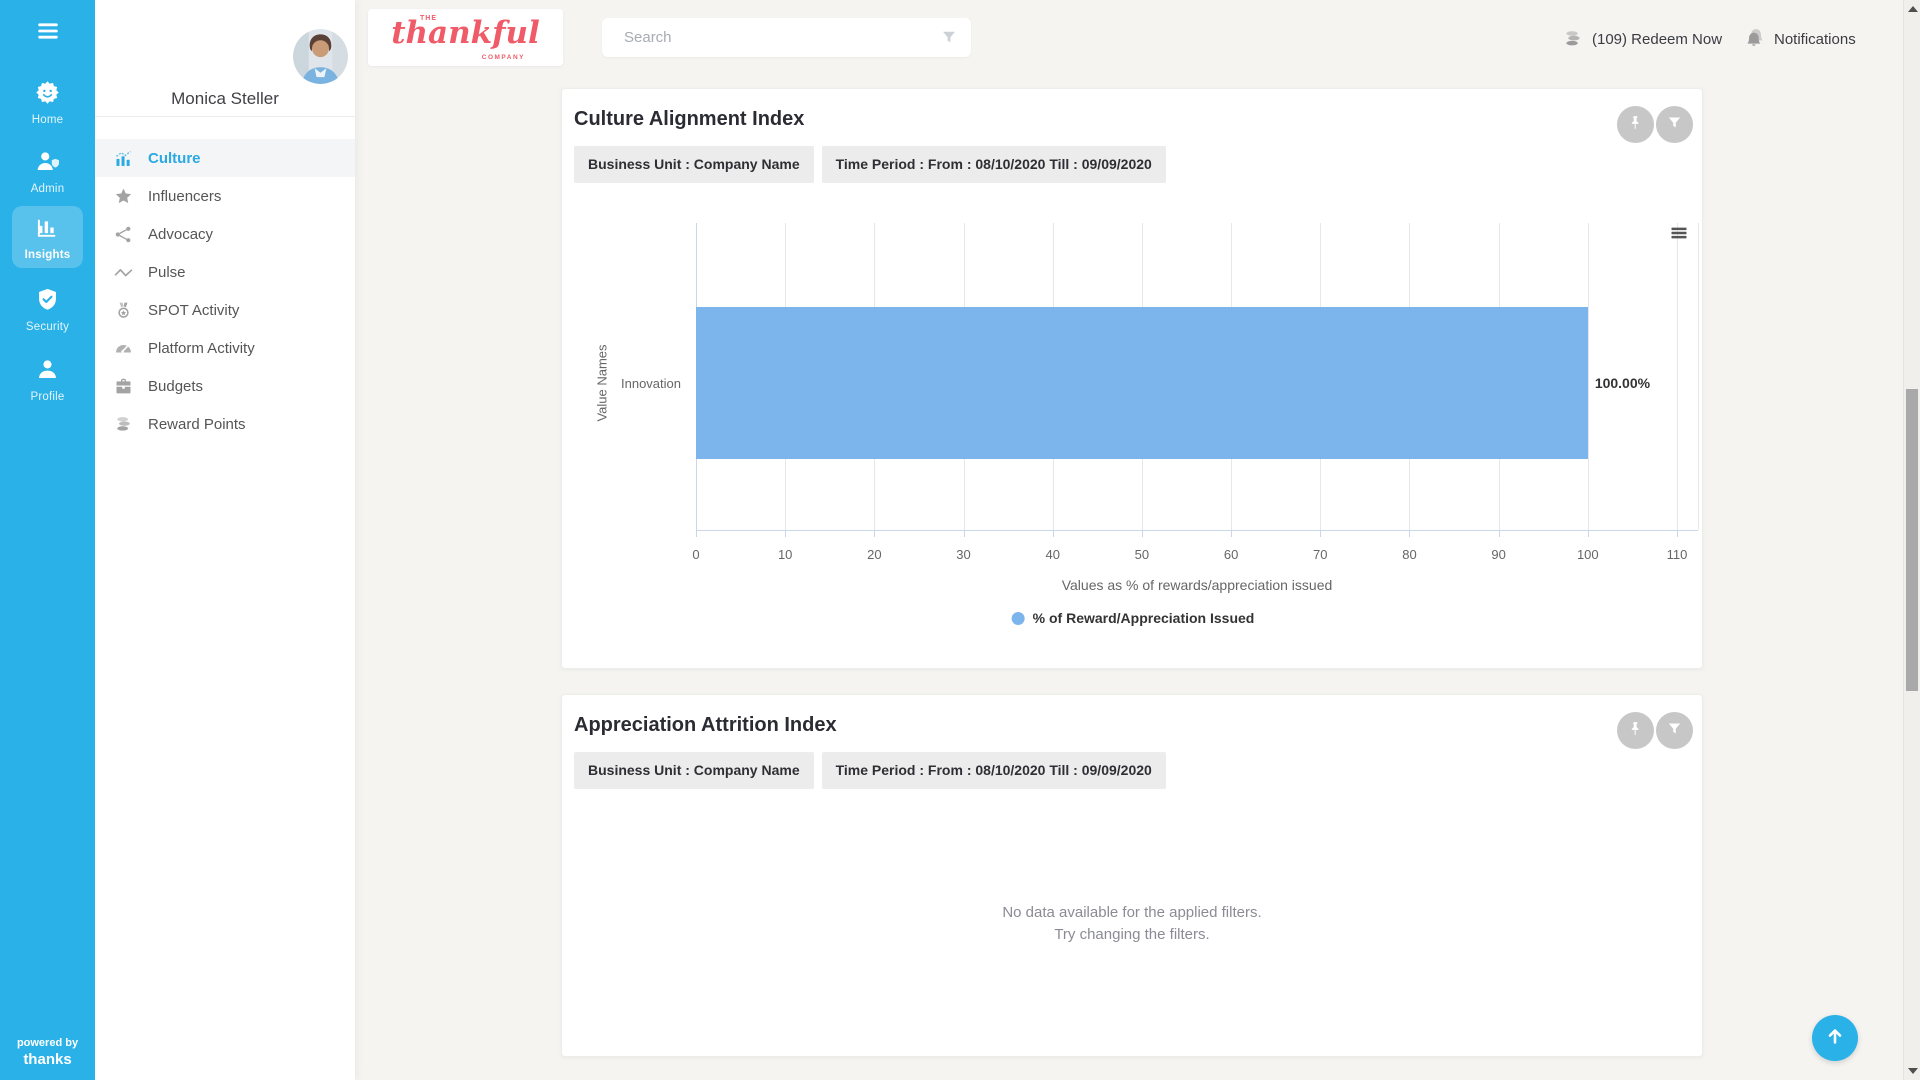  I want to click on page-scrollbar, so click(1911, 540).